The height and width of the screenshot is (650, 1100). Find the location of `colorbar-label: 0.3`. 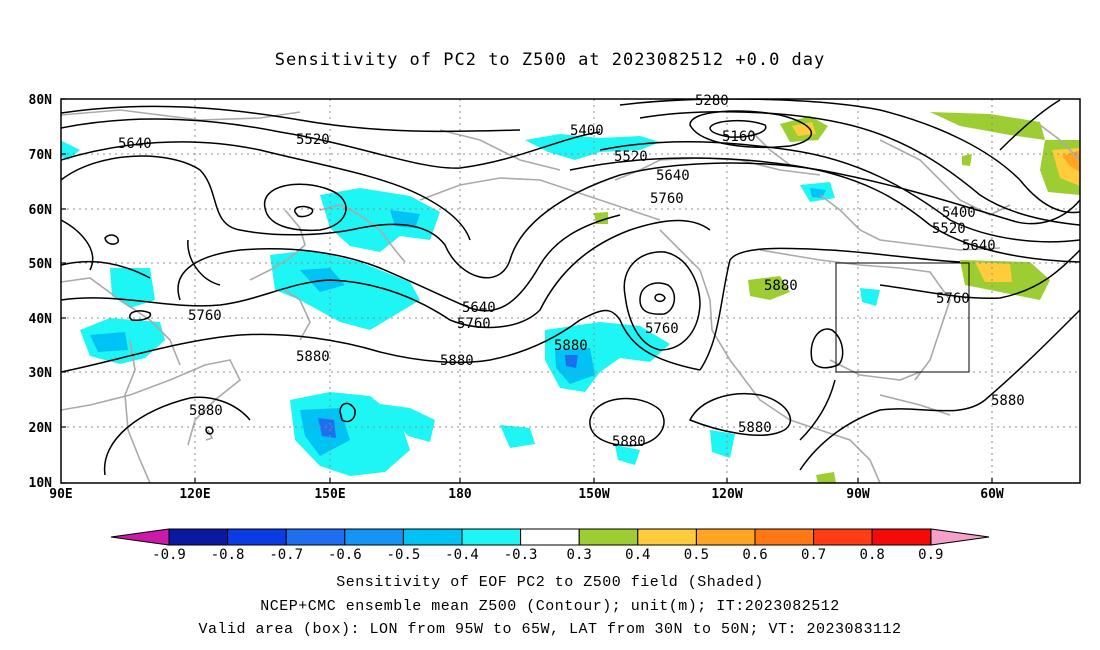

colorbar-label: 0.3 is located at coordinates (579, 555).